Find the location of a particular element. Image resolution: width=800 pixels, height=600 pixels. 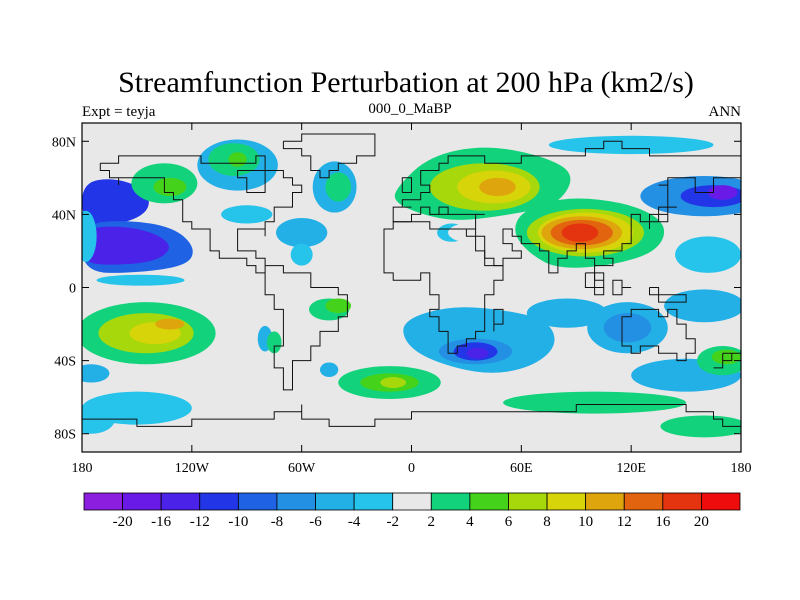

colorbar-label: -12 is located at coordinates (200, 522).